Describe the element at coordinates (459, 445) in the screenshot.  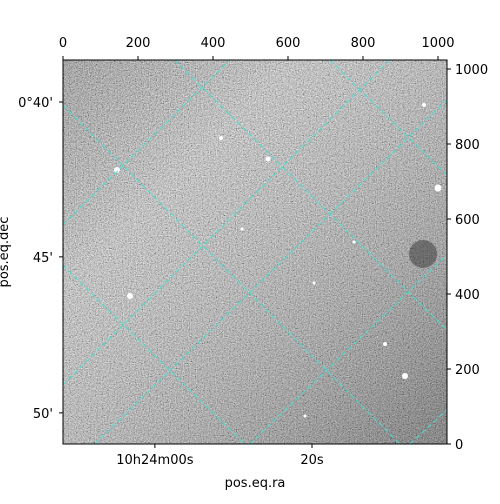
I see `y-tick-label: 0` at that location.